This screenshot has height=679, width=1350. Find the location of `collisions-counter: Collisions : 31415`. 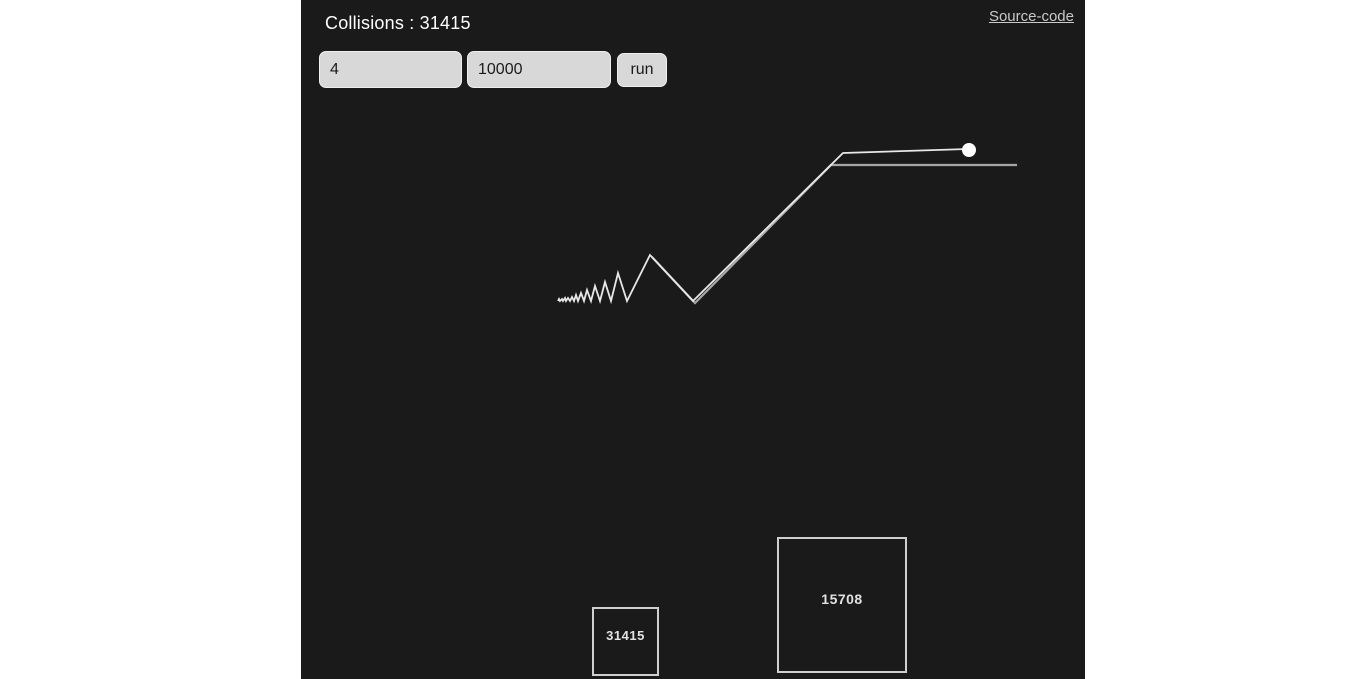

collisions-counter: Collisions : 31415 is located at coordinates (398, 23).